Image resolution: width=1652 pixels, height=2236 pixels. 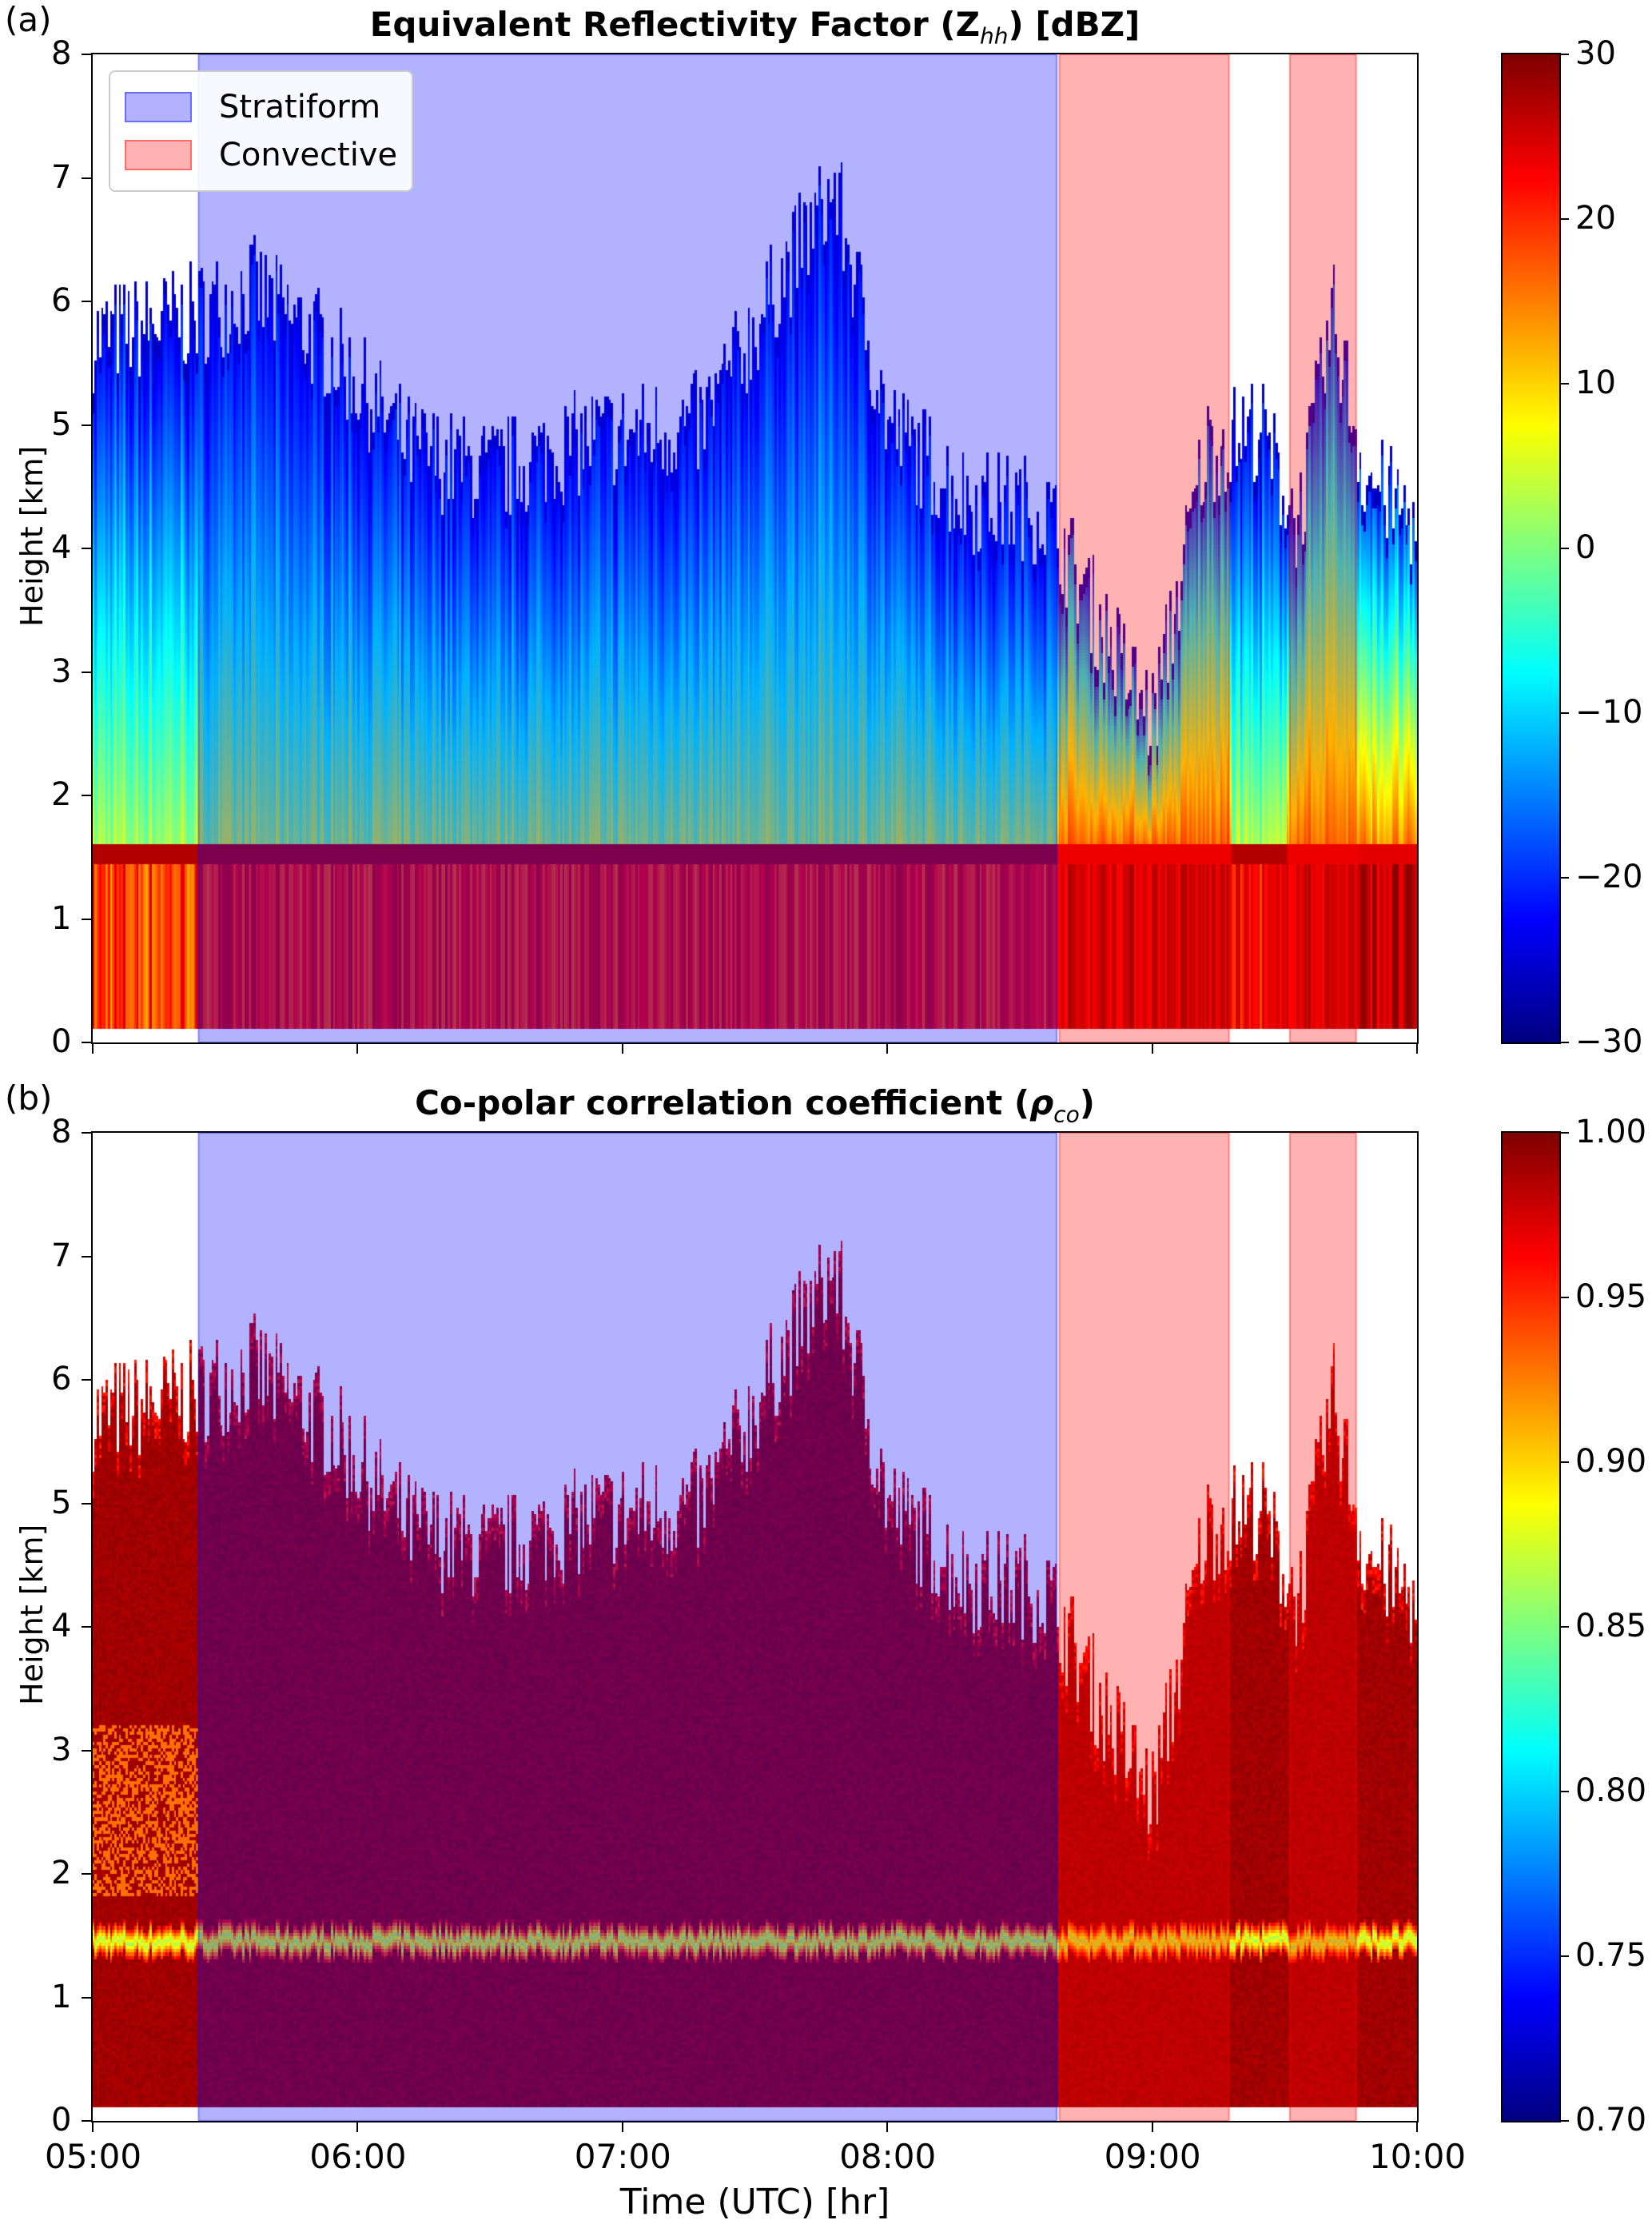 What do you see at coordinates (1609, 877) in the screenshot?
I see `colorbar-tick-label: −20` at bounding box center [1609, 877].